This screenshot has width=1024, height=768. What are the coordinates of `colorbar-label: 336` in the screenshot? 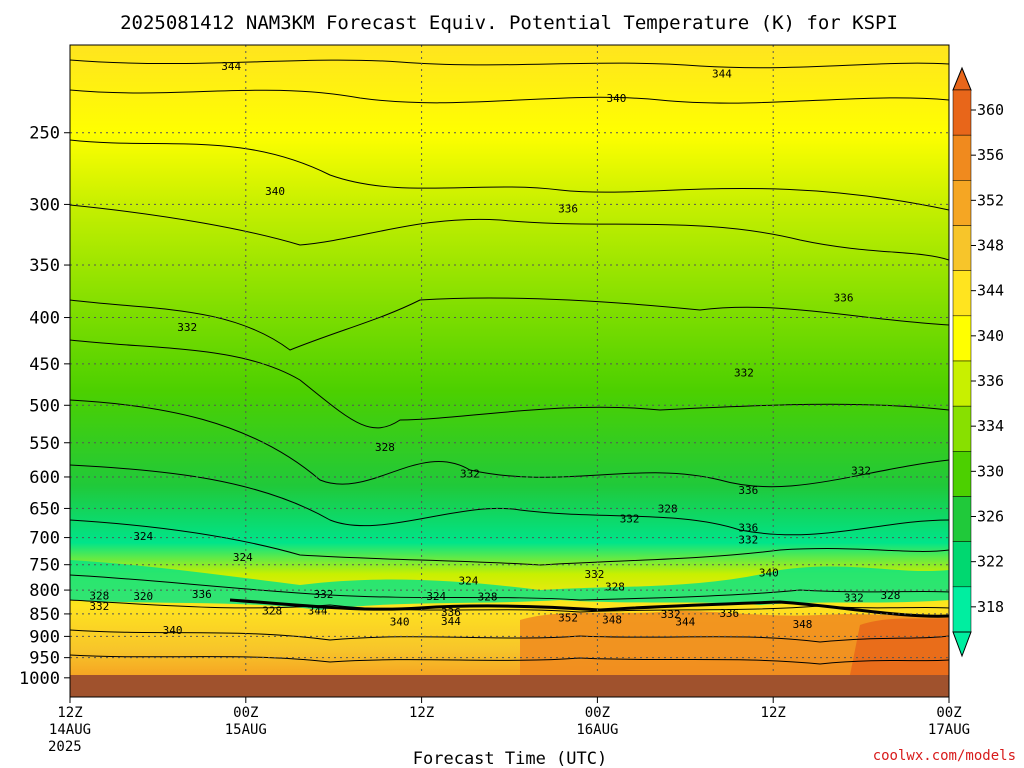 It's located at (990, 381).